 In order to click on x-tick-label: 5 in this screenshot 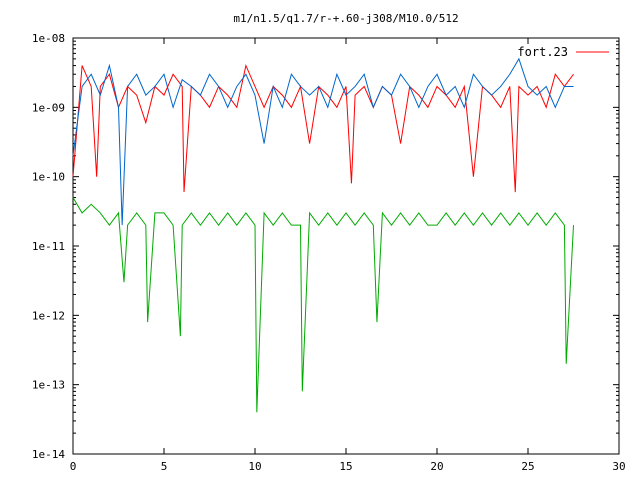, I will do `click(164, 466)`.